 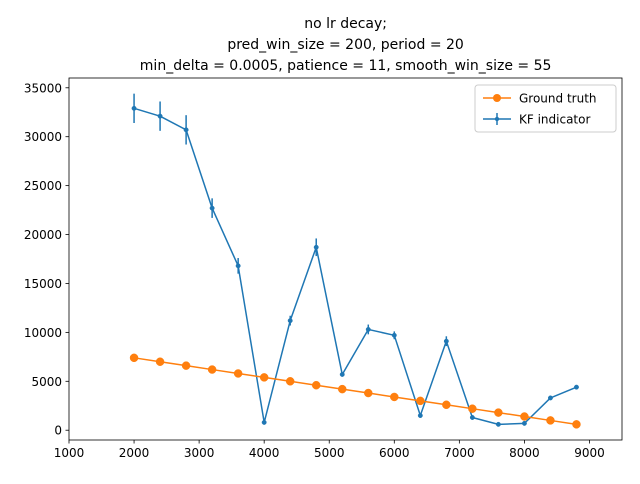 What do you see at coordinates (459, 453) in the screenshot?
I see `x-tick-label: 7000` at bounding box center [459, 453].